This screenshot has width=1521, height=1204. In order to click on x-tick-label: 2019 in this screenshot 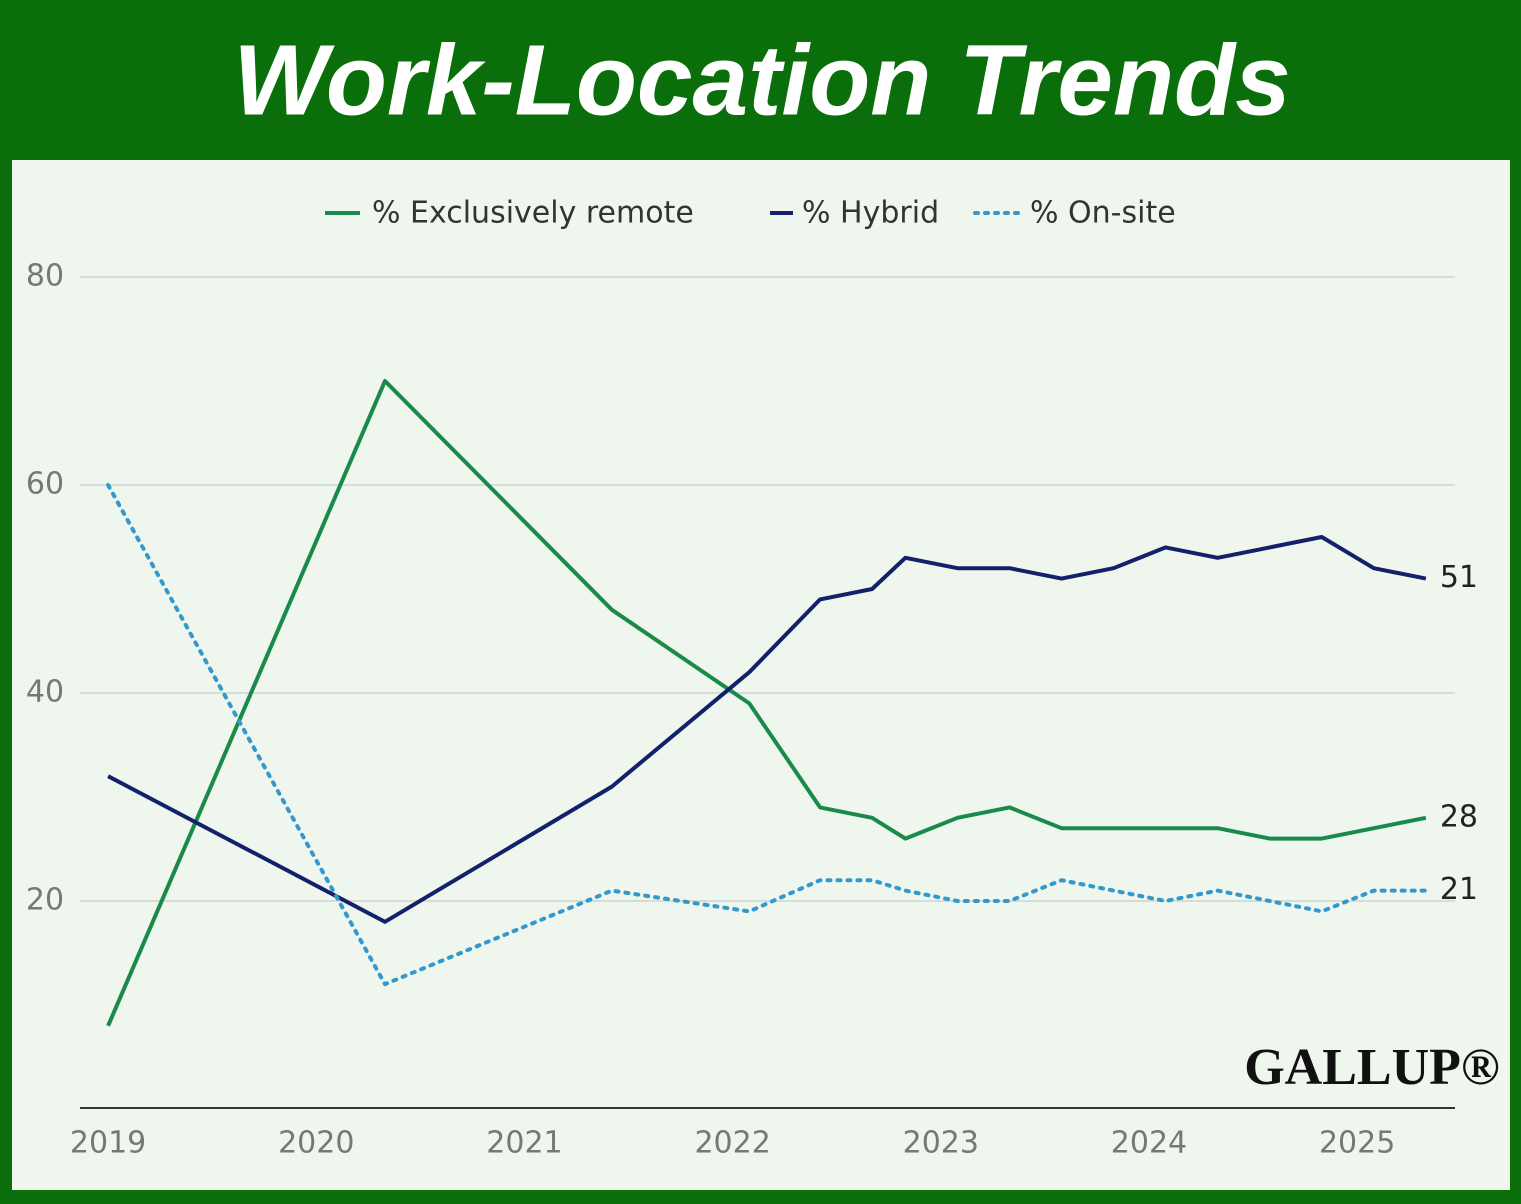, I will do `click(108, 1143)`.